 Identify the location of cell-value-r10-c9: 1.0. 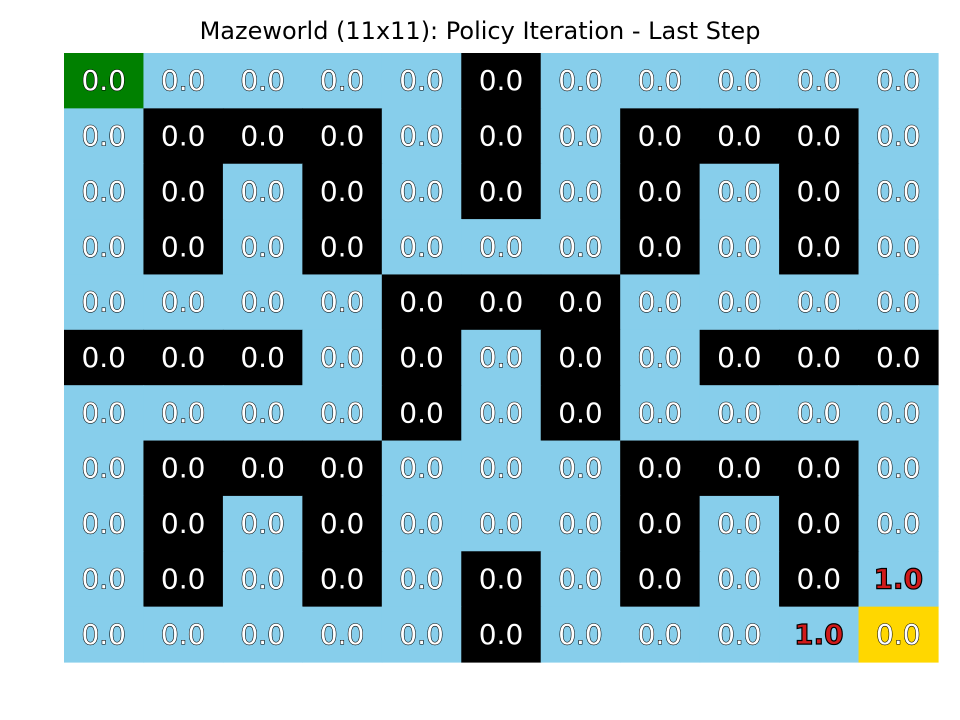
(819, 634).